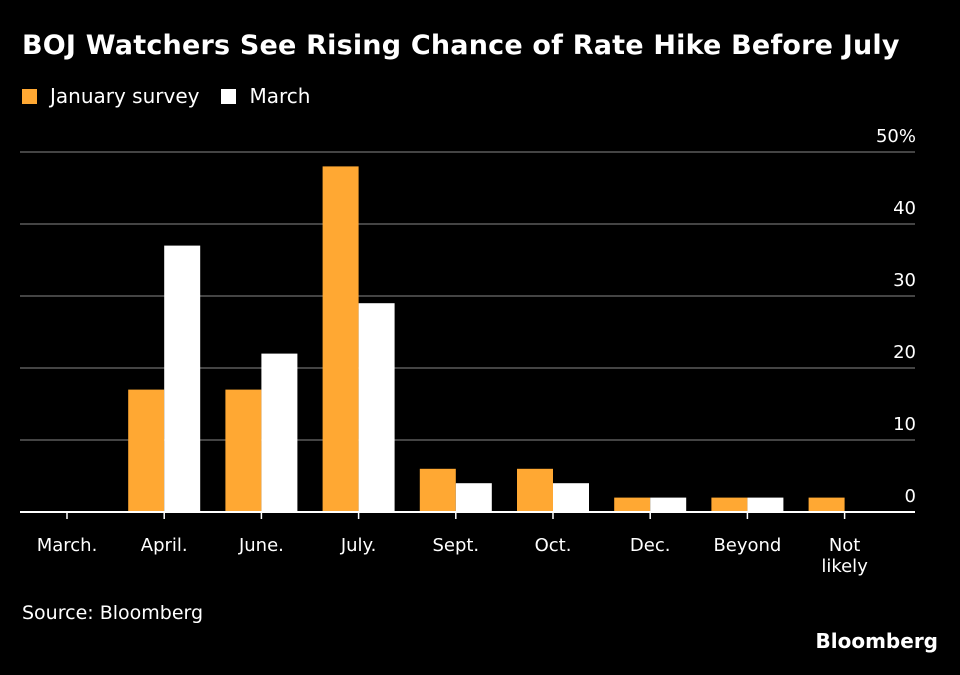 The height and width of the screenshot is (675, 960). I want to click on x-tick-label-5: Oct., so click(553, 545).